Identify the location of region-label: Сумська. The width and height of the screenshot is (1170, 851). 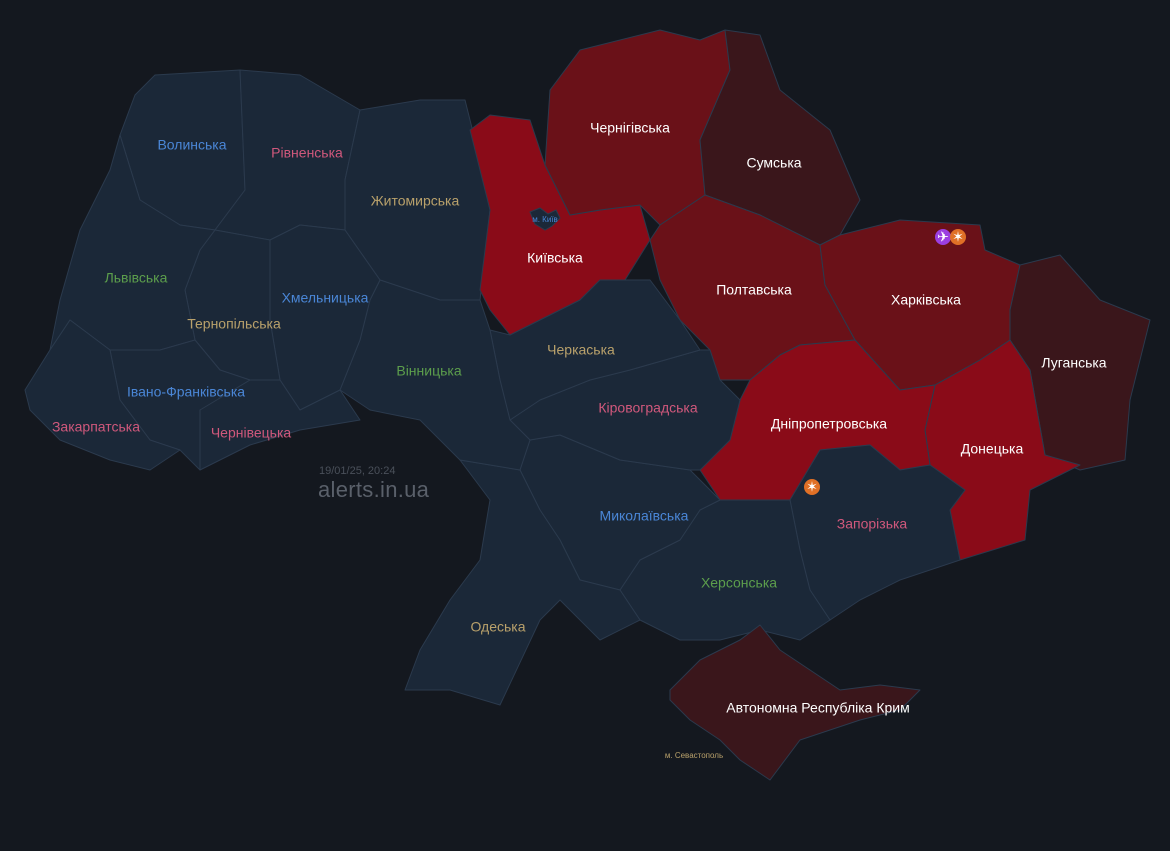
(773, 163).